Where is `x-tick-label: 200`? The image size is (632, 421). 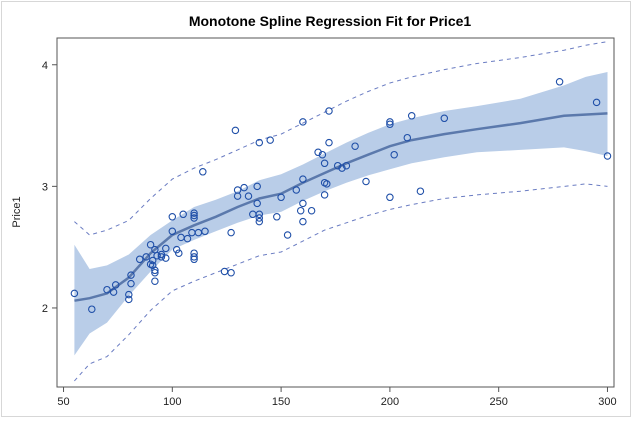
x-tick-label: 200 is located at coordinates (390, 402).